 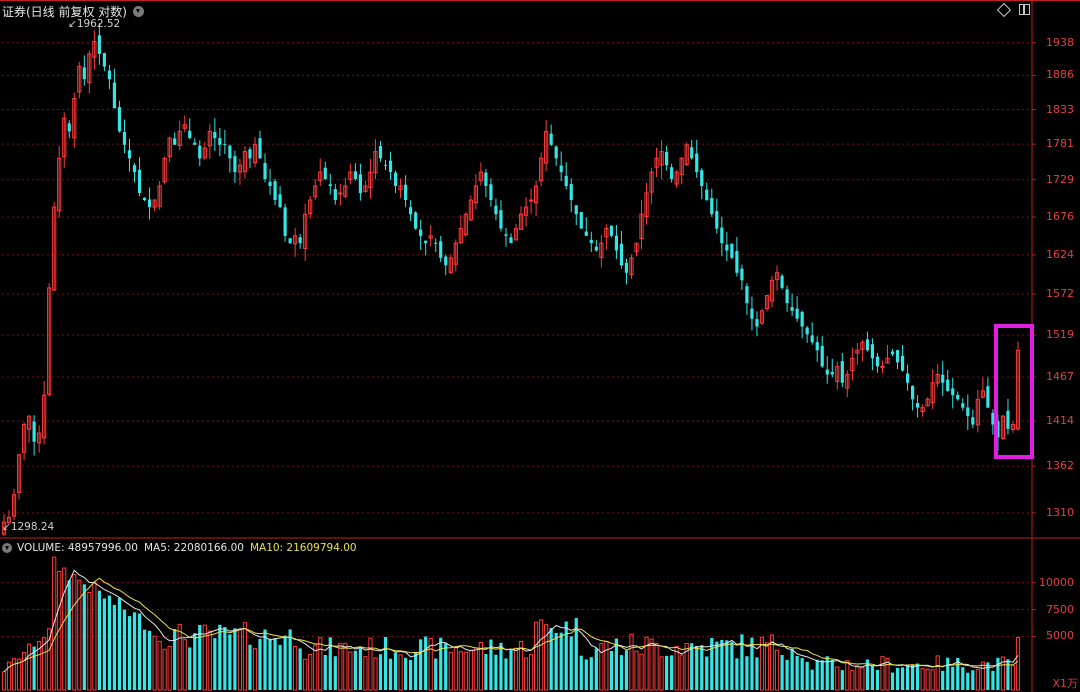 What do you see at coordinates (1004, 9) in the screenshot?
I see `diamond-icon` at bounding box center [1004, 9].